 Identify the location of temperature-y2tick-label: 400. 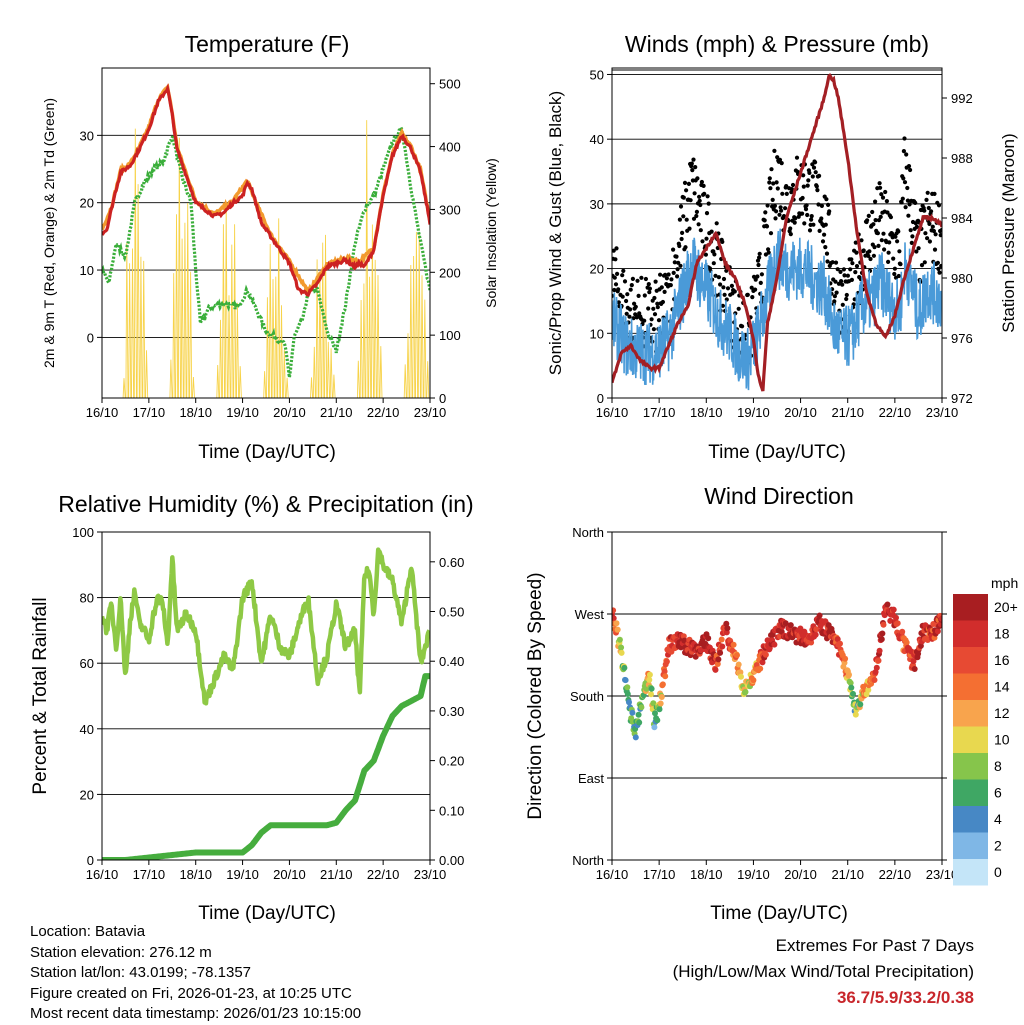
(450, 147).